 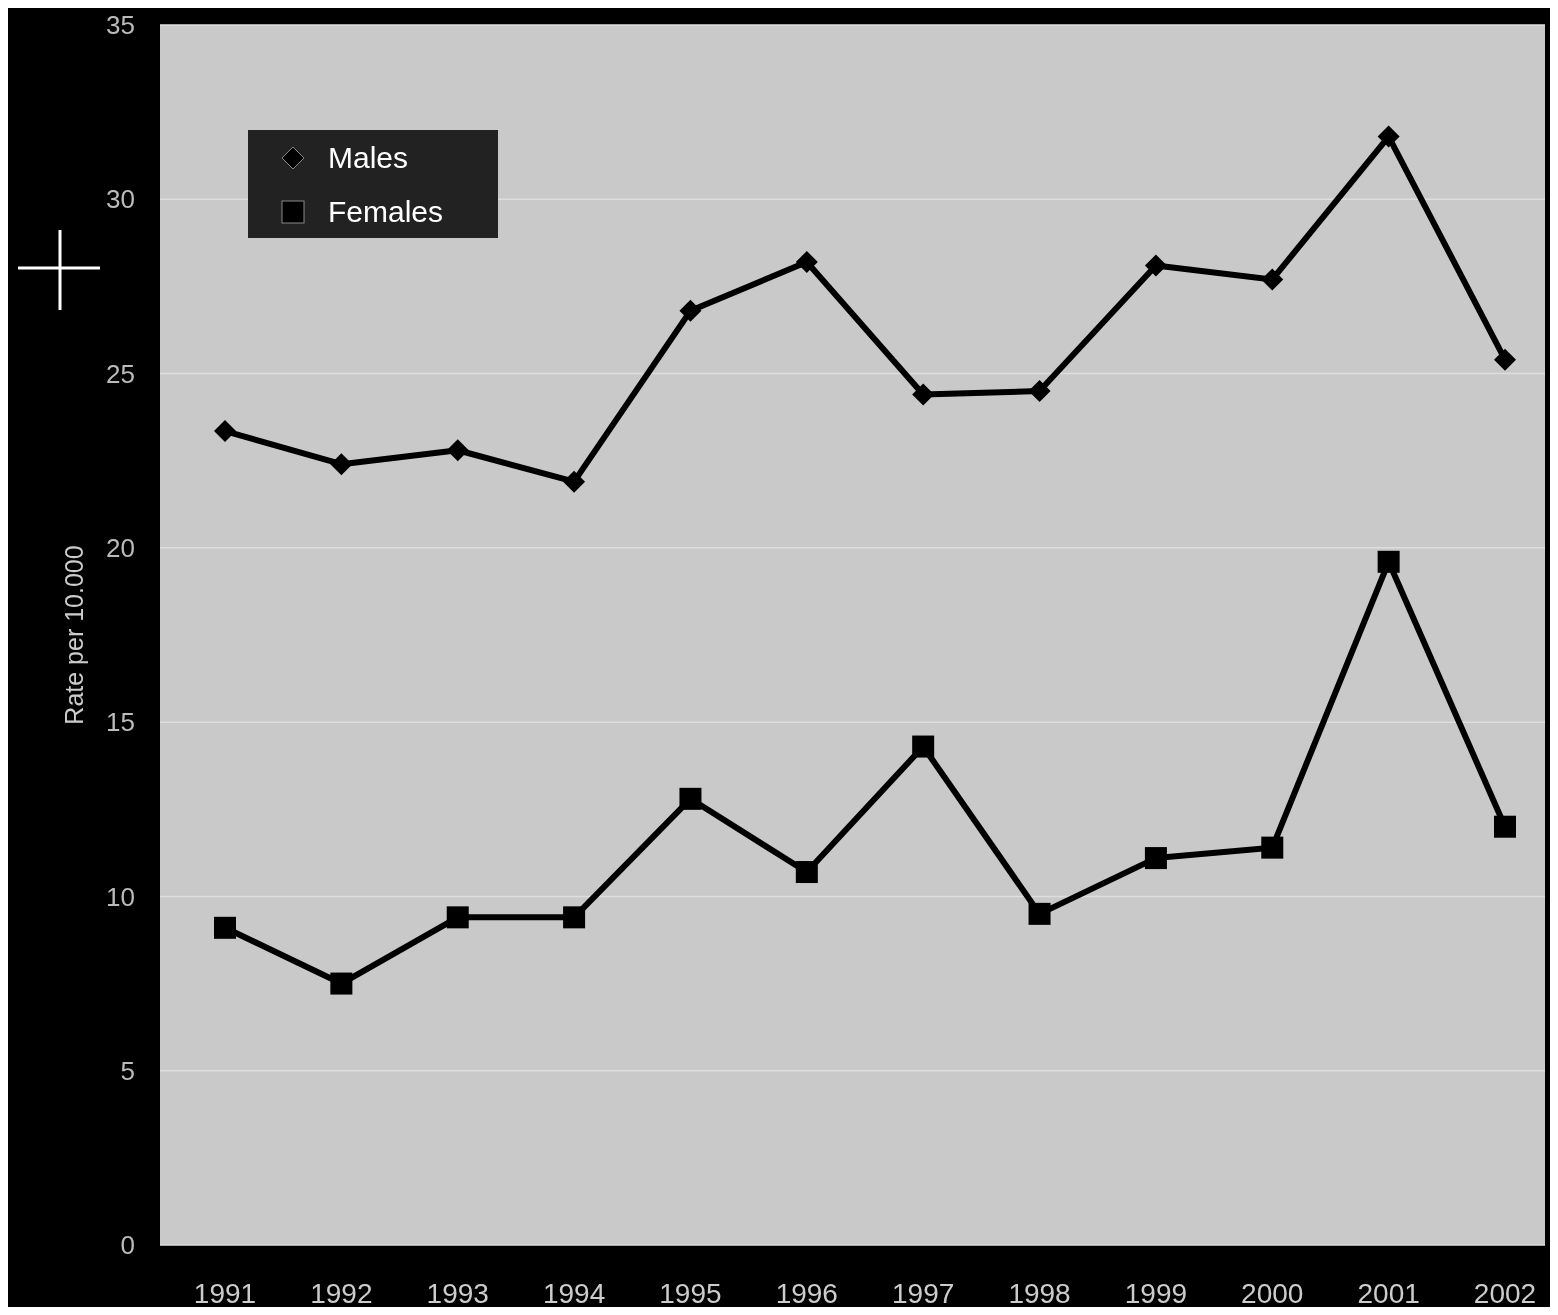 What do you see at coordinates (120, 373) in the screenshot?
I see `y-tick-label: 25` at bounding box center [120, 373].